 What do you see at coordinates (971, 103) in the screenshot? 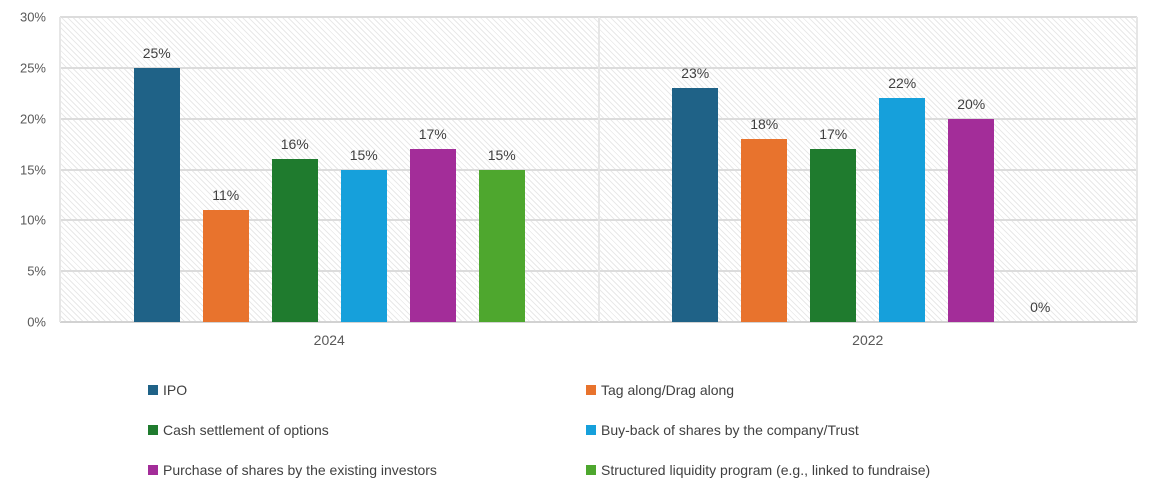
I see `bar-value-label: 20%` at bounding box center [971, 103].